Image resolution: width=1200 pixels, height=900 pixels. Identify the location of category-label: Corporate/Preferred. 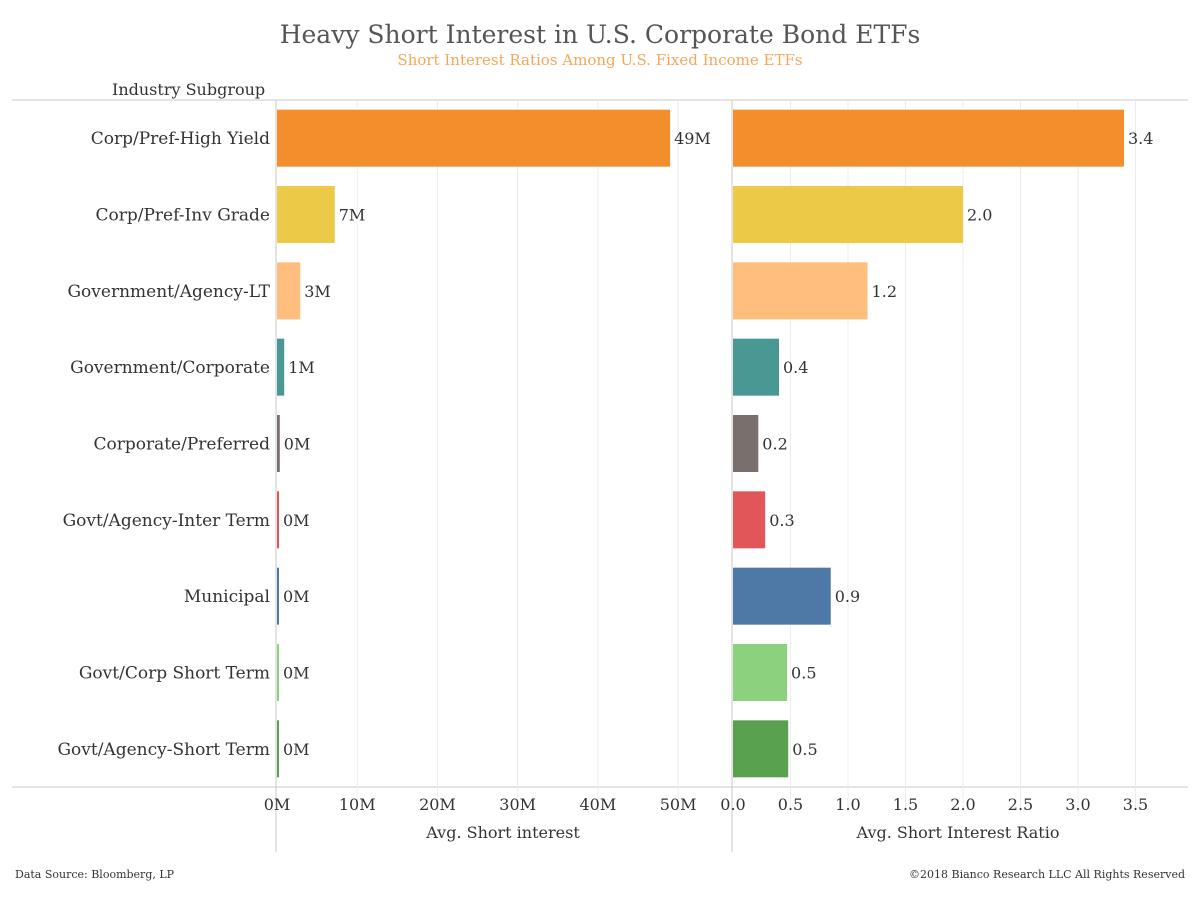
(181, 445).